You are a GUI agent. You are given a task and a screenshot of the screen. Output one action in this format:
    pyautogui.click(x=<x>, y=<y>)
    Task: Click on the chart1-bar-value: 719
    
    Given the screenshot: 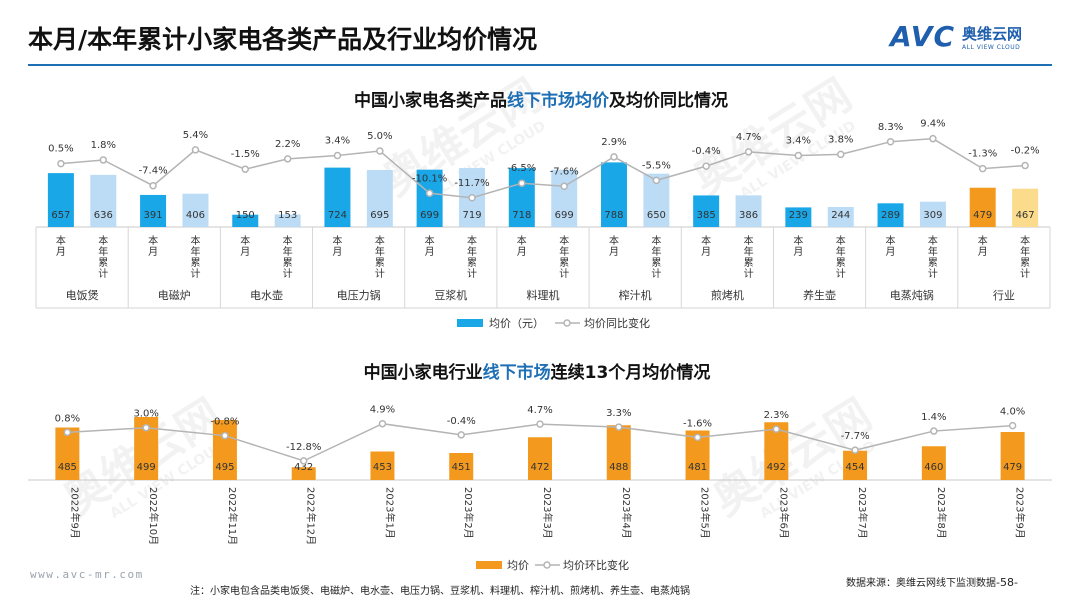 What is the action you would take?
    pyautogui.click(x=471, y=215)
    